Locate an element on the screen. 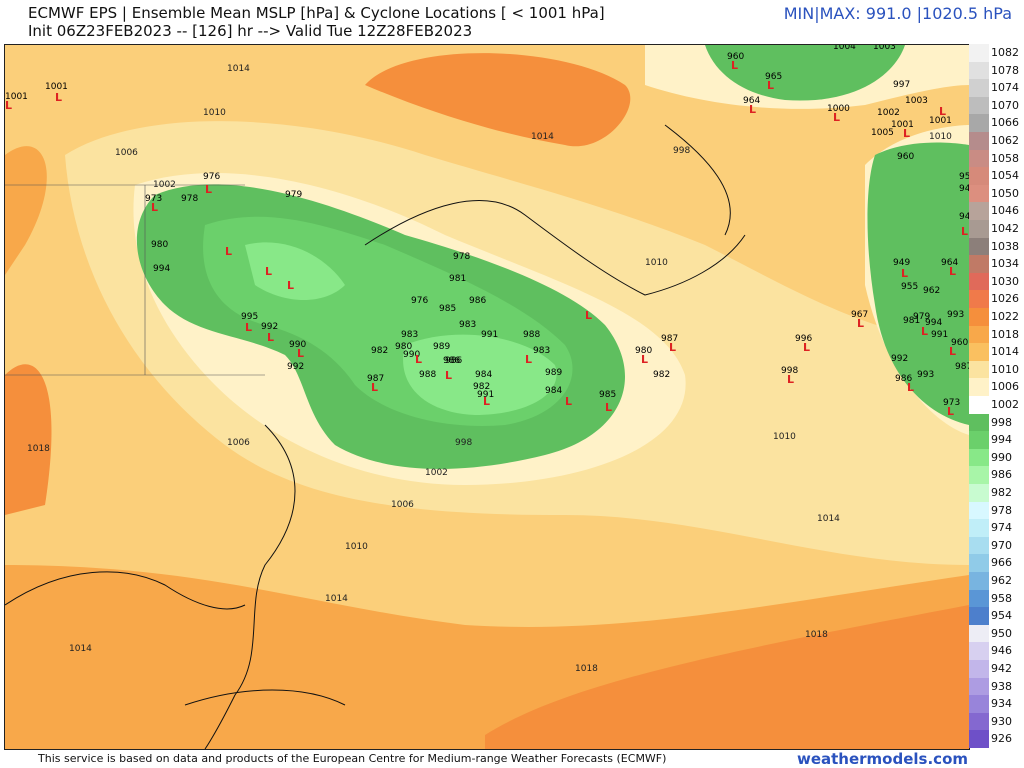 The height and width of the screenshot is (768, 1024). scale-step: 1038 is located at coordinates (994, 246).